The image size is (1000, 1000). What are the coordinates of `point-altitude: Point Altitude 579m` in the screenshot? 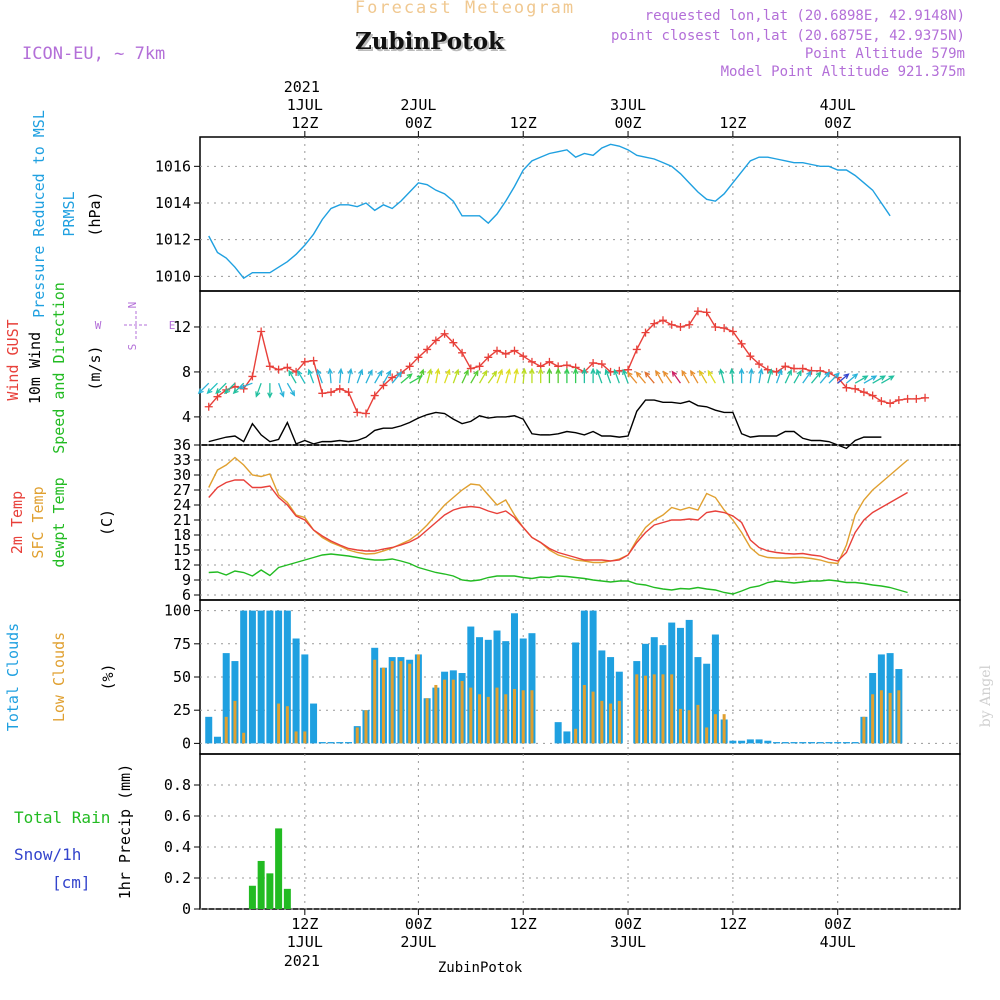 It's located at (884, 54).